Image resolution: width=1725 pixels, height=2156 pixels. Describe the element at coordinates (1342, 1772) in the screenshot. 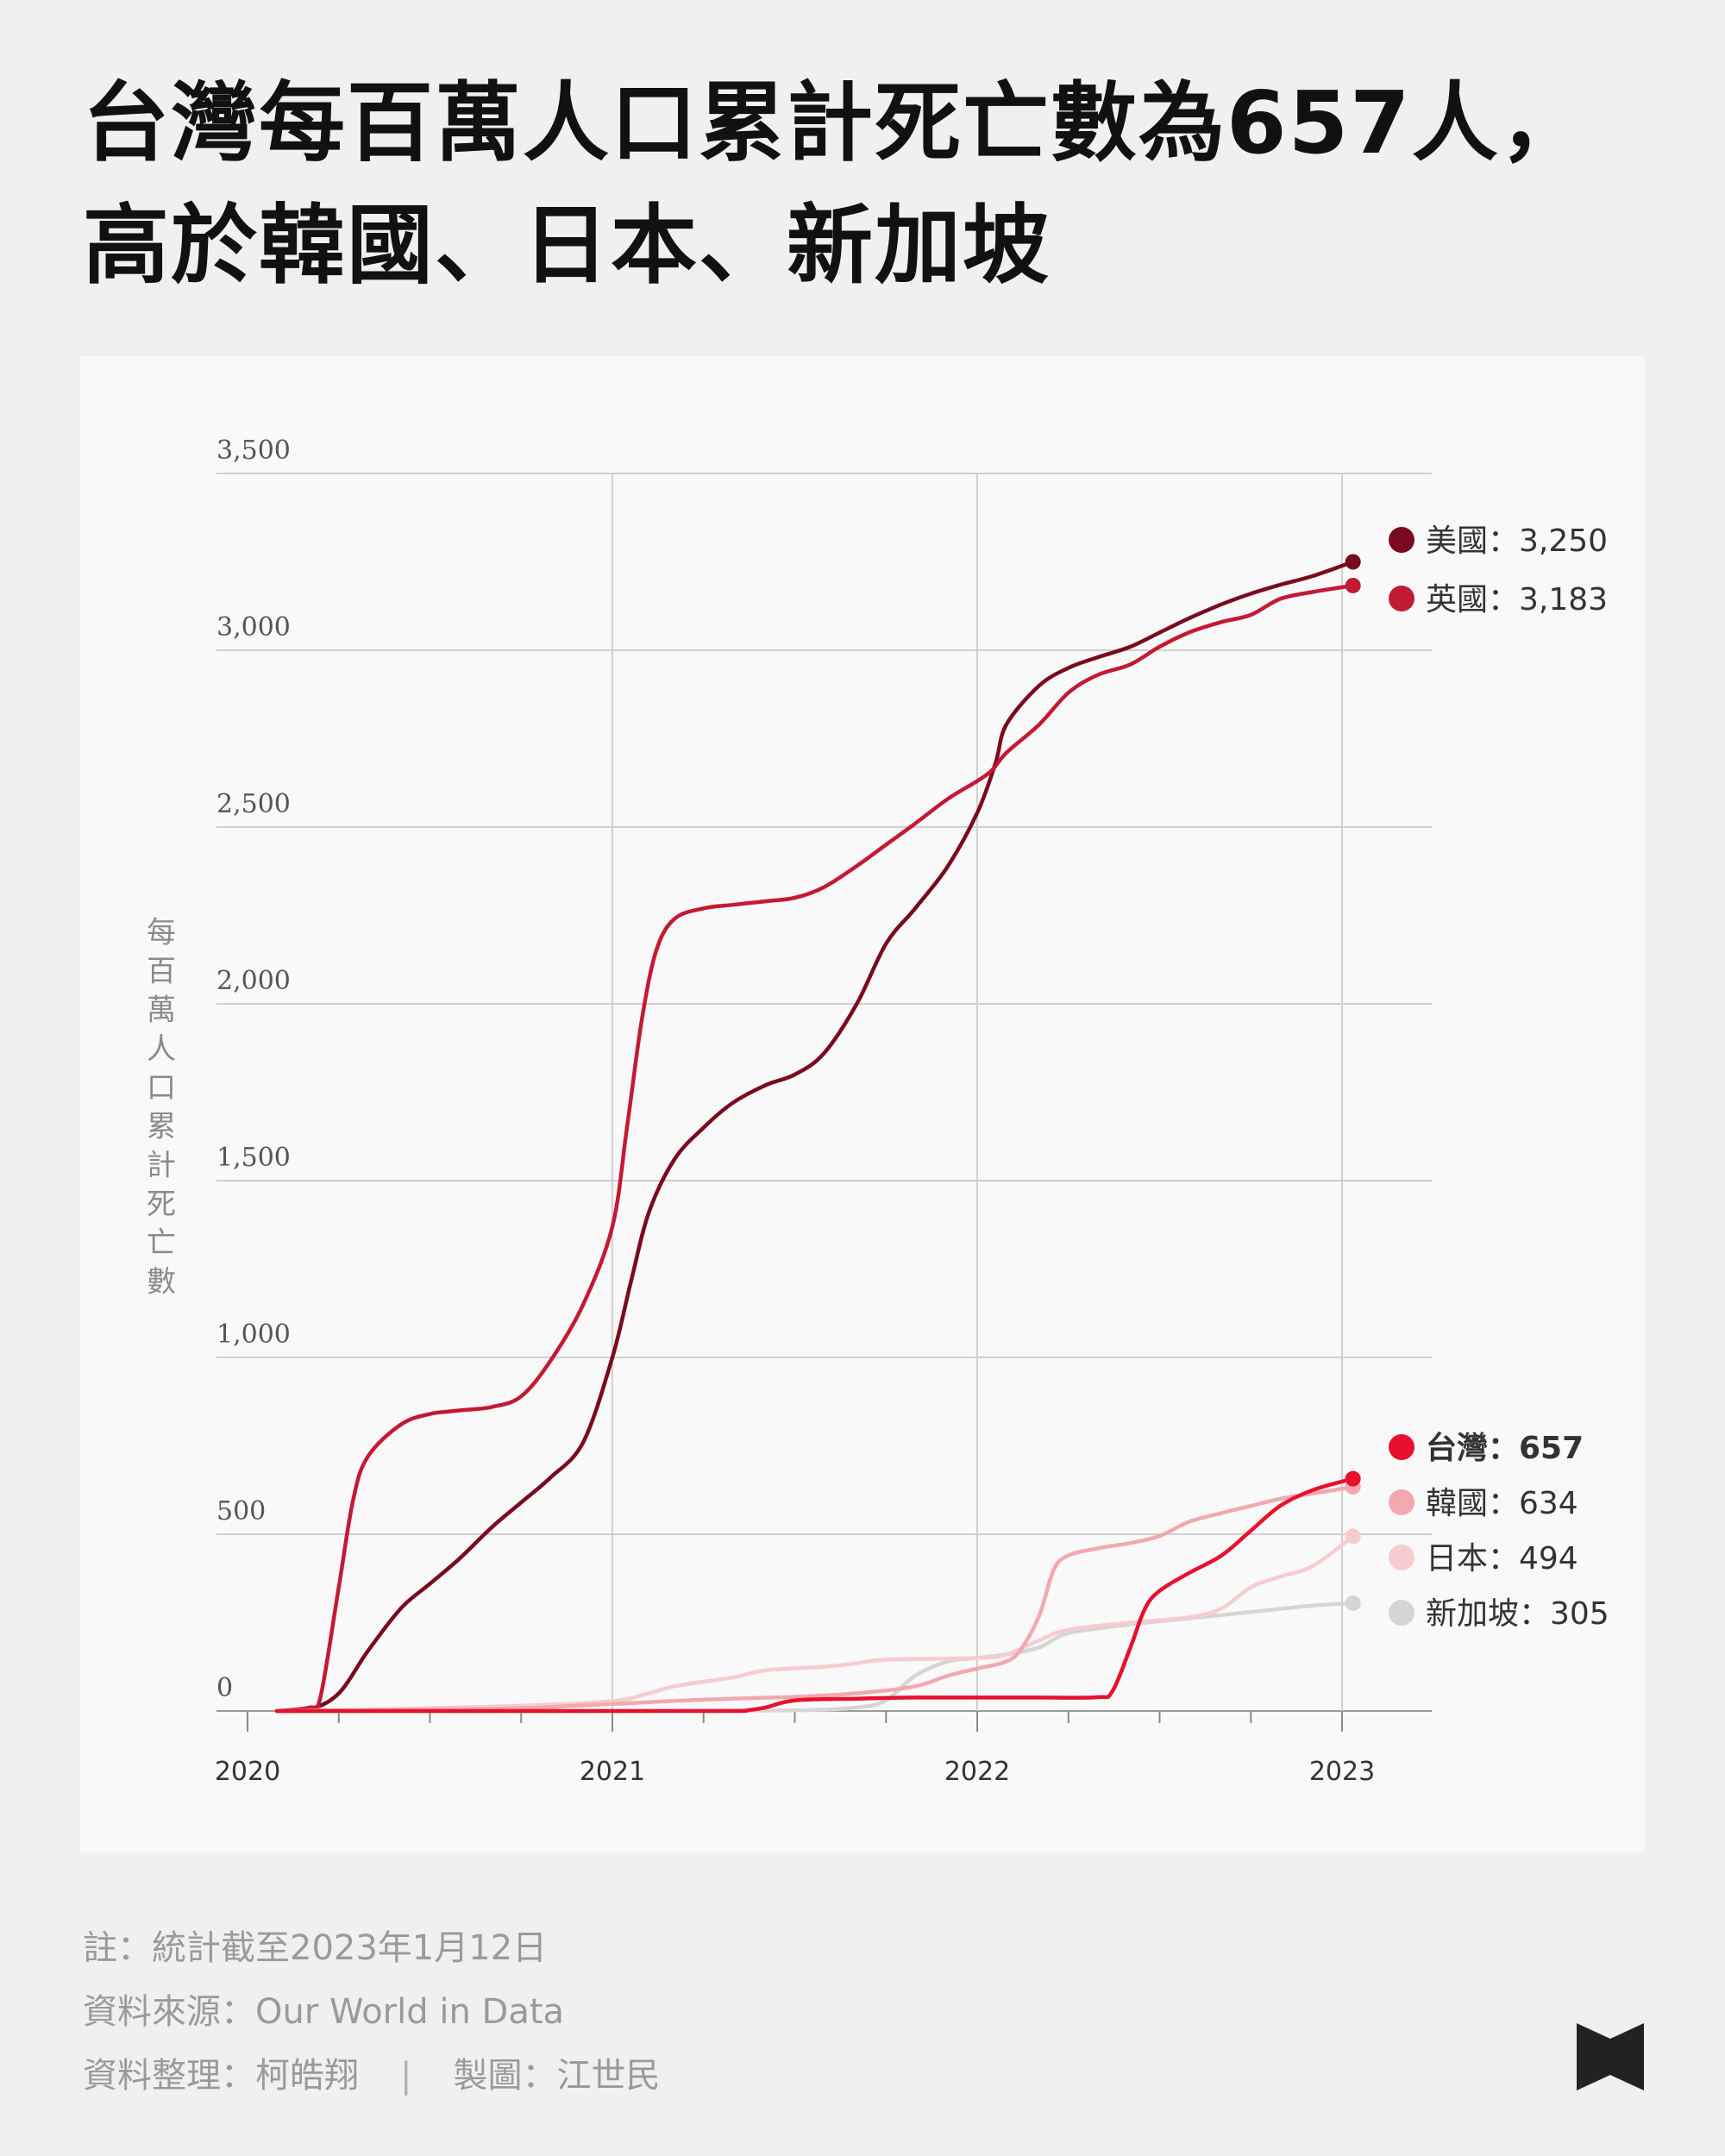

I see `x-tick-label: 2023` at that location.